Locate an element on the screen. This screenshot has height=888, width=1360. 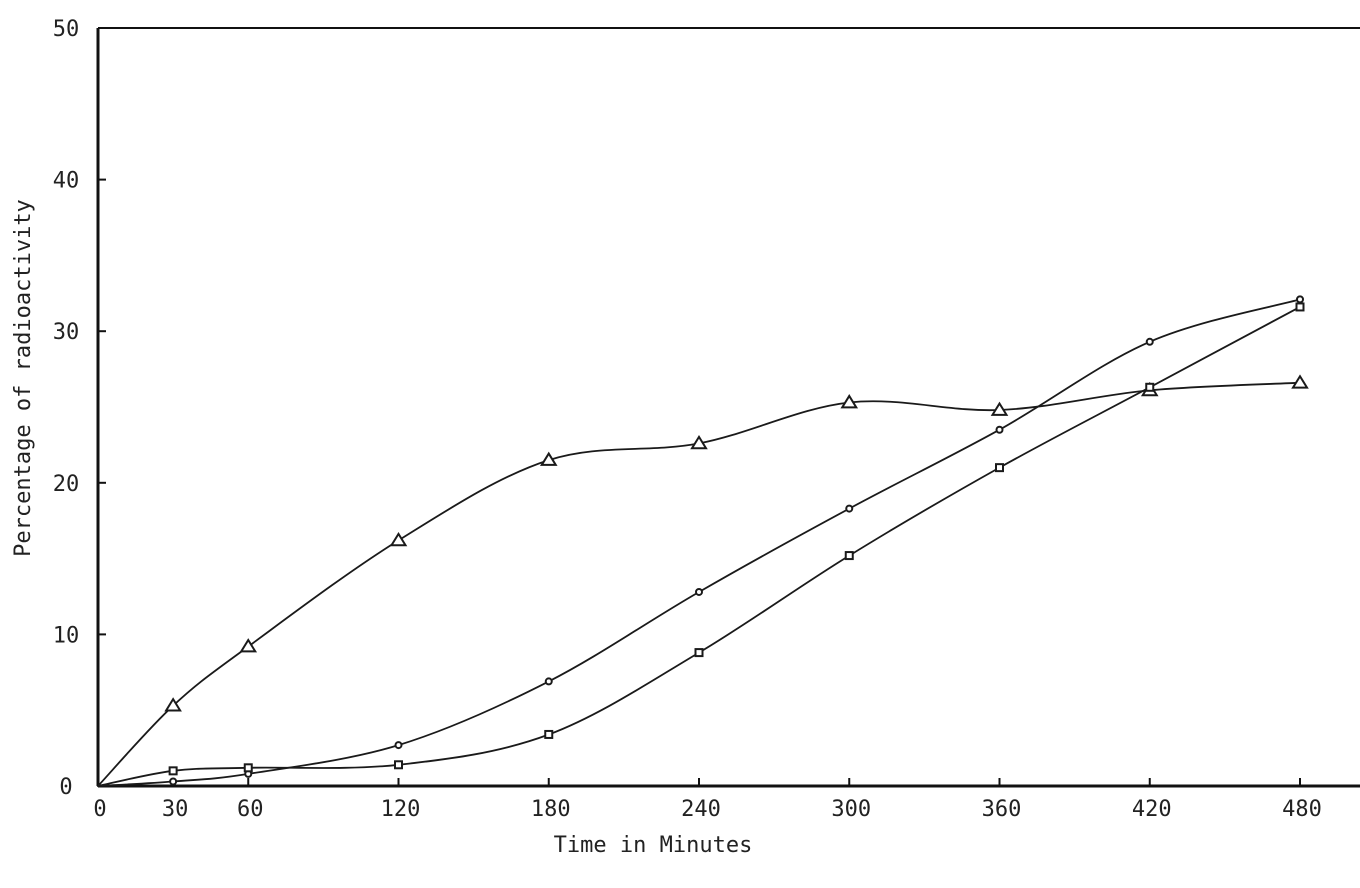
x-tick-label: 30 is located at coordinates (175, 809).